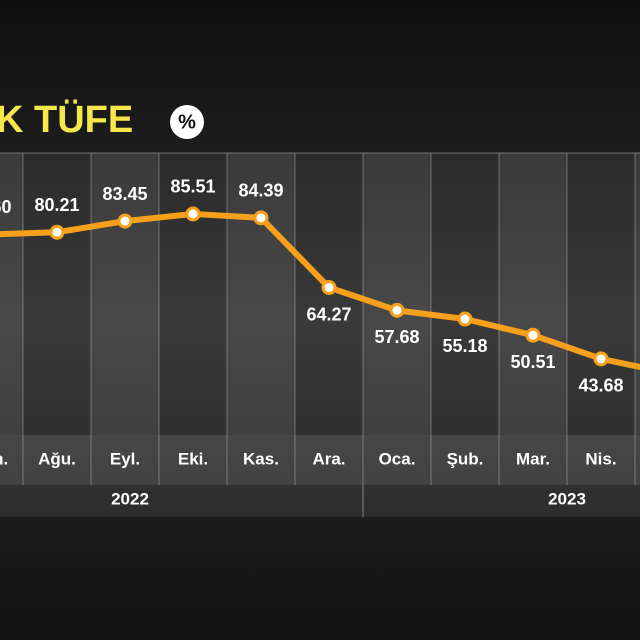 The width and height of the screenshot is (640, 640). I want to click on month-row, so click(320, 460).